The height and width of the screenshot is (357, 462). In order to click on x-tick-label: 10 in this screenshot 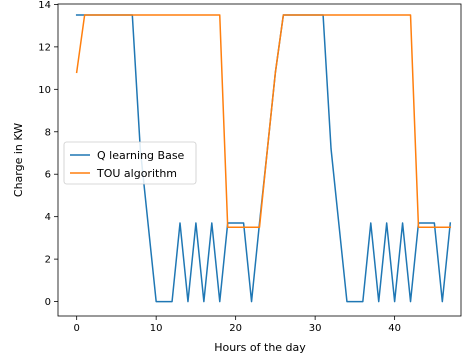, I will do `click(156, 328)`.